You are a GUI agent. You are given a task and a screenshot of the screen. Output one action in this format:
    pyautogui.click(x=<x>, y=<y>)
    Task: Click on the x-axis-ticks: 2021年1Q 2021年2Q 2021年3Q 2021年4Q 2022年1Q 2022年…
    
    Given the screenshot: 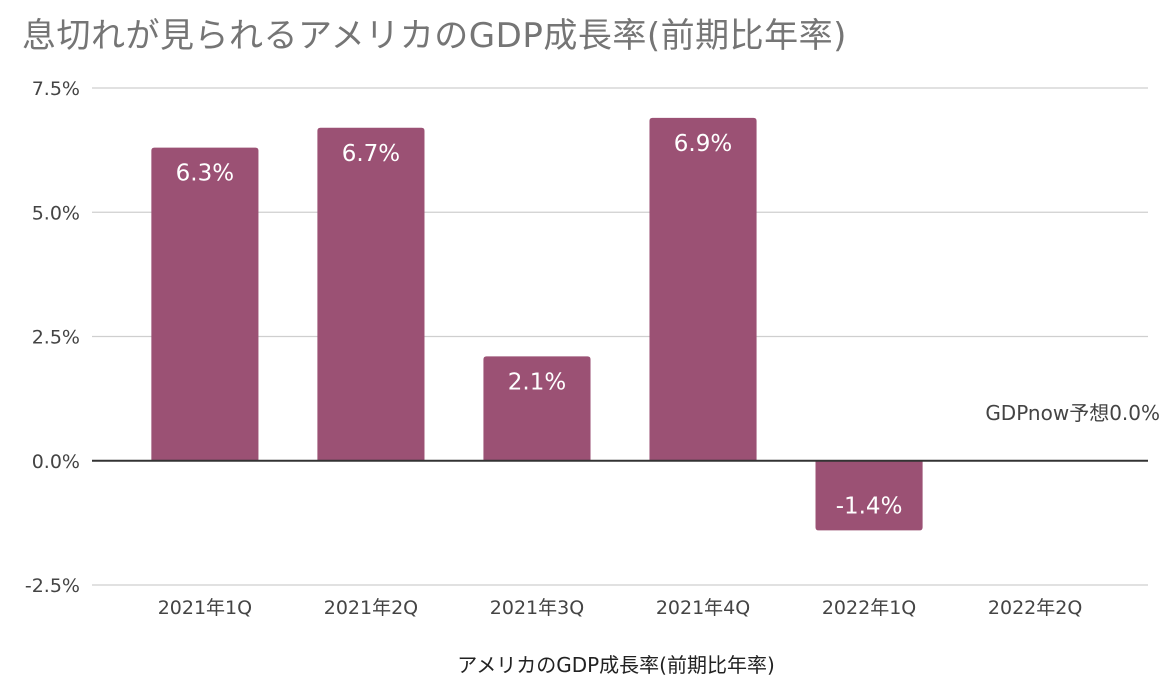 What is the action you would take?
    pyautogui.click(x=620, y=608)
    